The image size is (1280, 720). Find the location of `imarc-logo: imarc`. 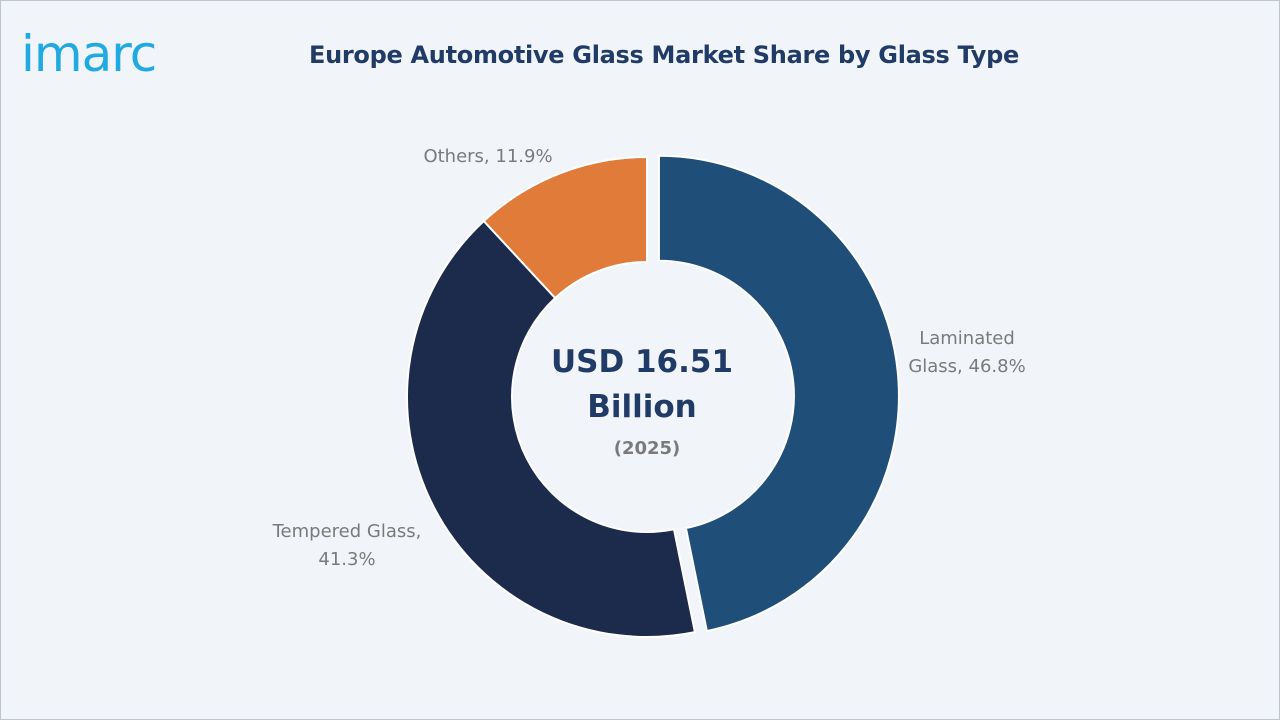

imarc-logo: imarc is located at coordinates (89, 54).